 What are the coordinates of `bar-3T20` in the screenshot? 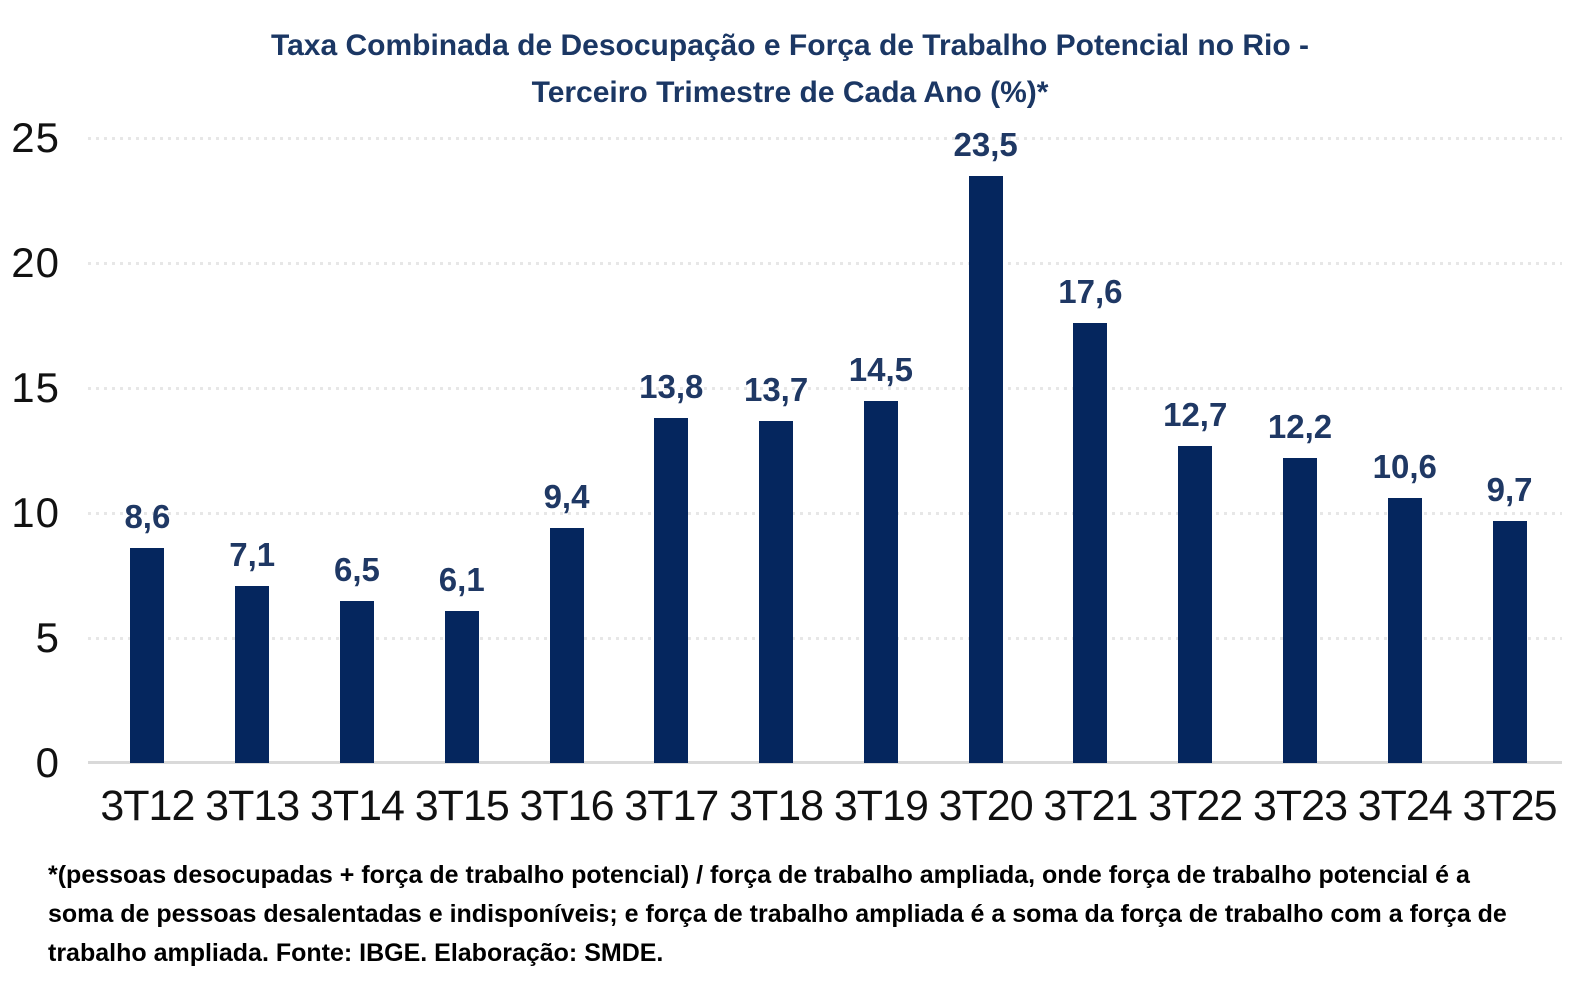 It's located at (985, 469).